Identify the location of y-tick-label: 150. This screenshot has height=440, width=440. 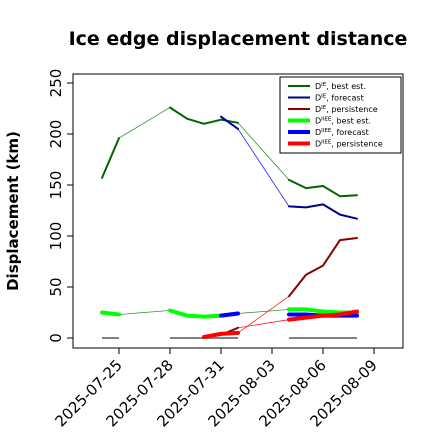
(56, 185).